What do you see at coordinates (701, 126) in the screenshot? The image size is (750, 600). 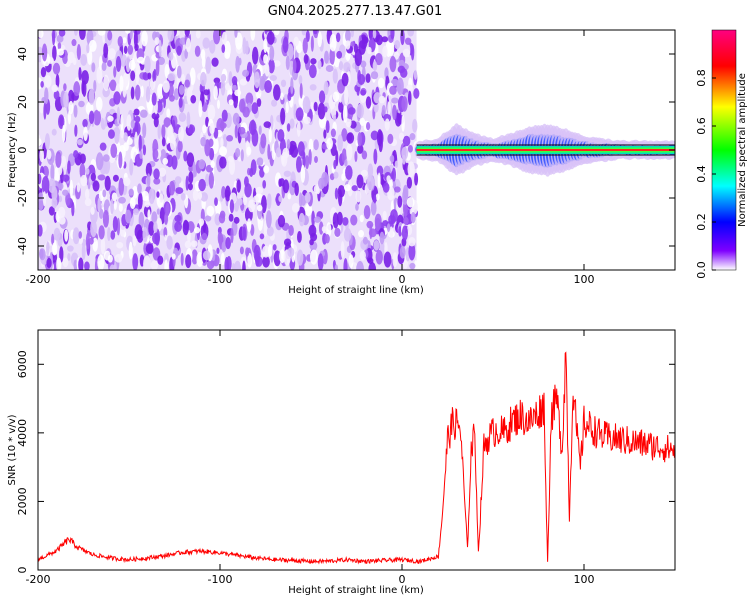 I see `colorbar-tick-label: 0.6` at bounding box center [701, 126].